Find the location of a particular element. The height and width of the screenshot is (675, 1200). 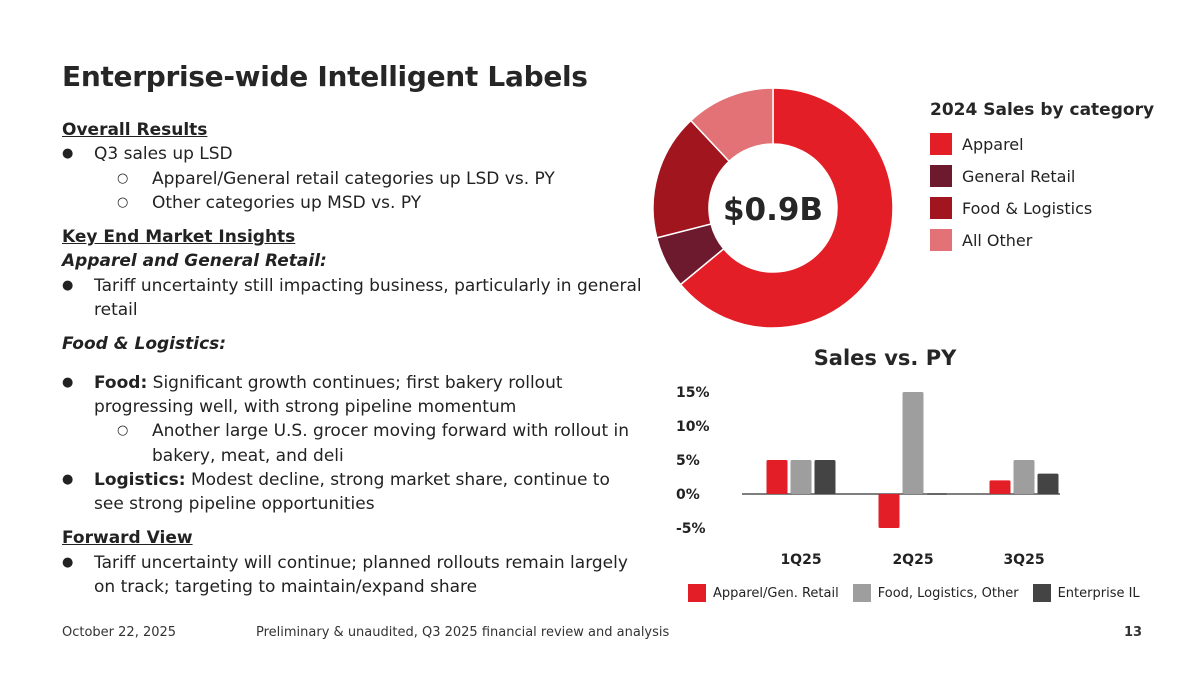

bar-chart-title: Sales vs. PY is located at coordinates (885, 358).